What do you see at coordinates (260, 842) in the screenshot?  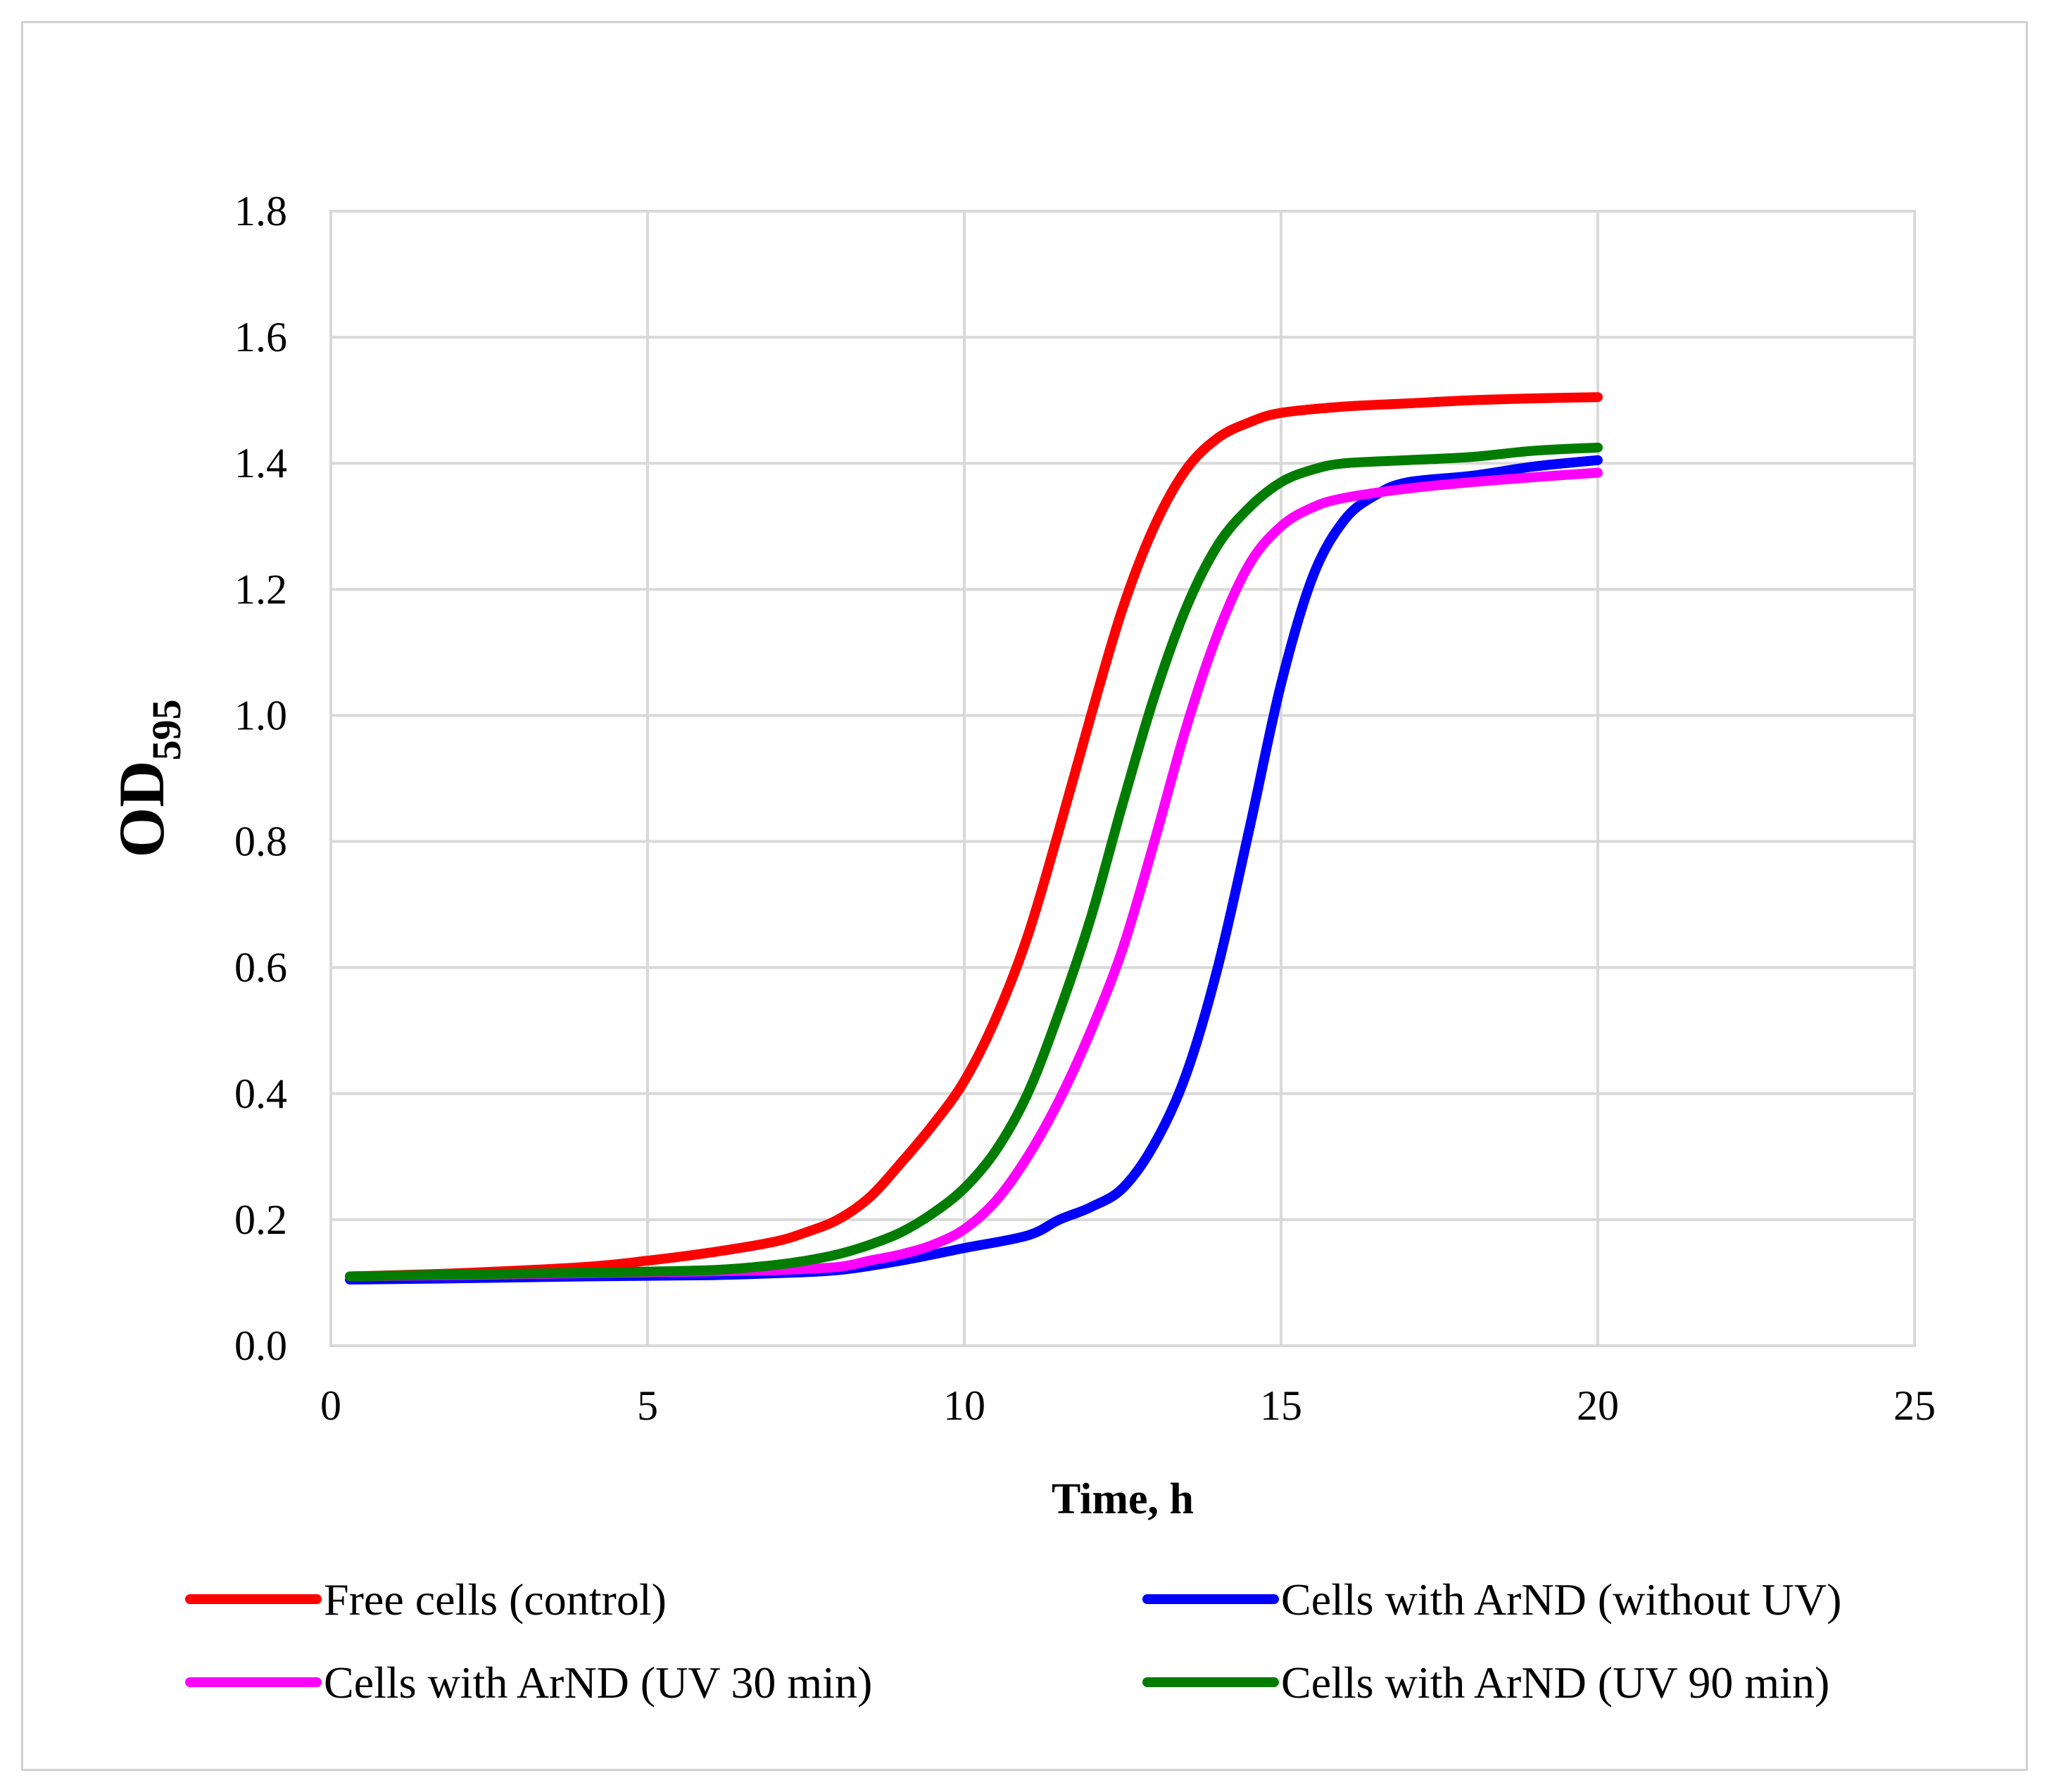 I see `y-tick-label: 0.8` at bounding box center [260, 842].